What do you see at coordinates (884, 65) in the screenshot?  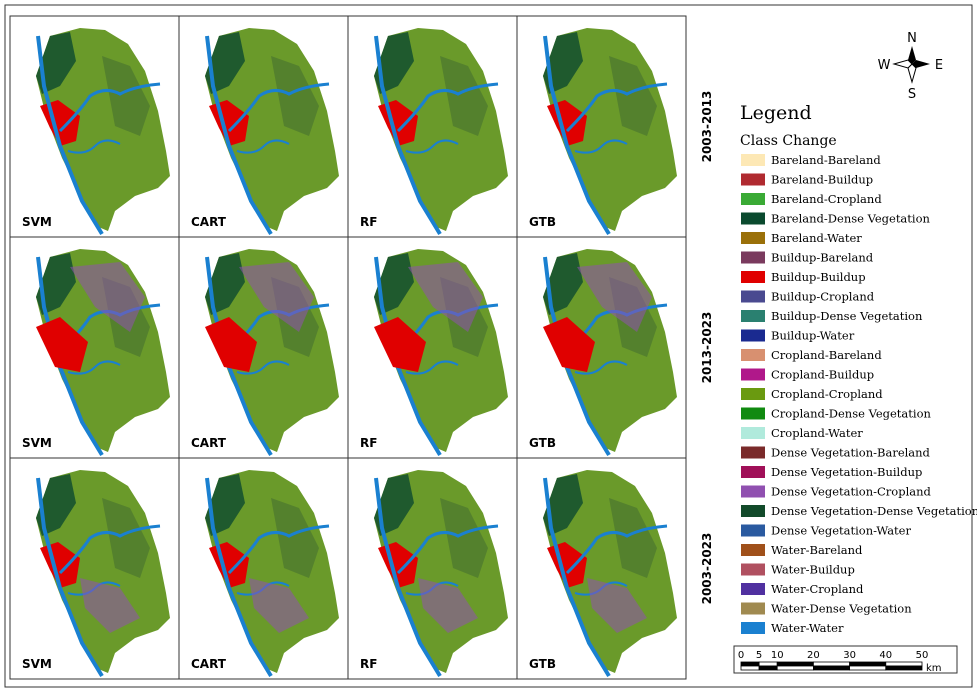 I see `compass-w: W` at bounding box center [884, 65].